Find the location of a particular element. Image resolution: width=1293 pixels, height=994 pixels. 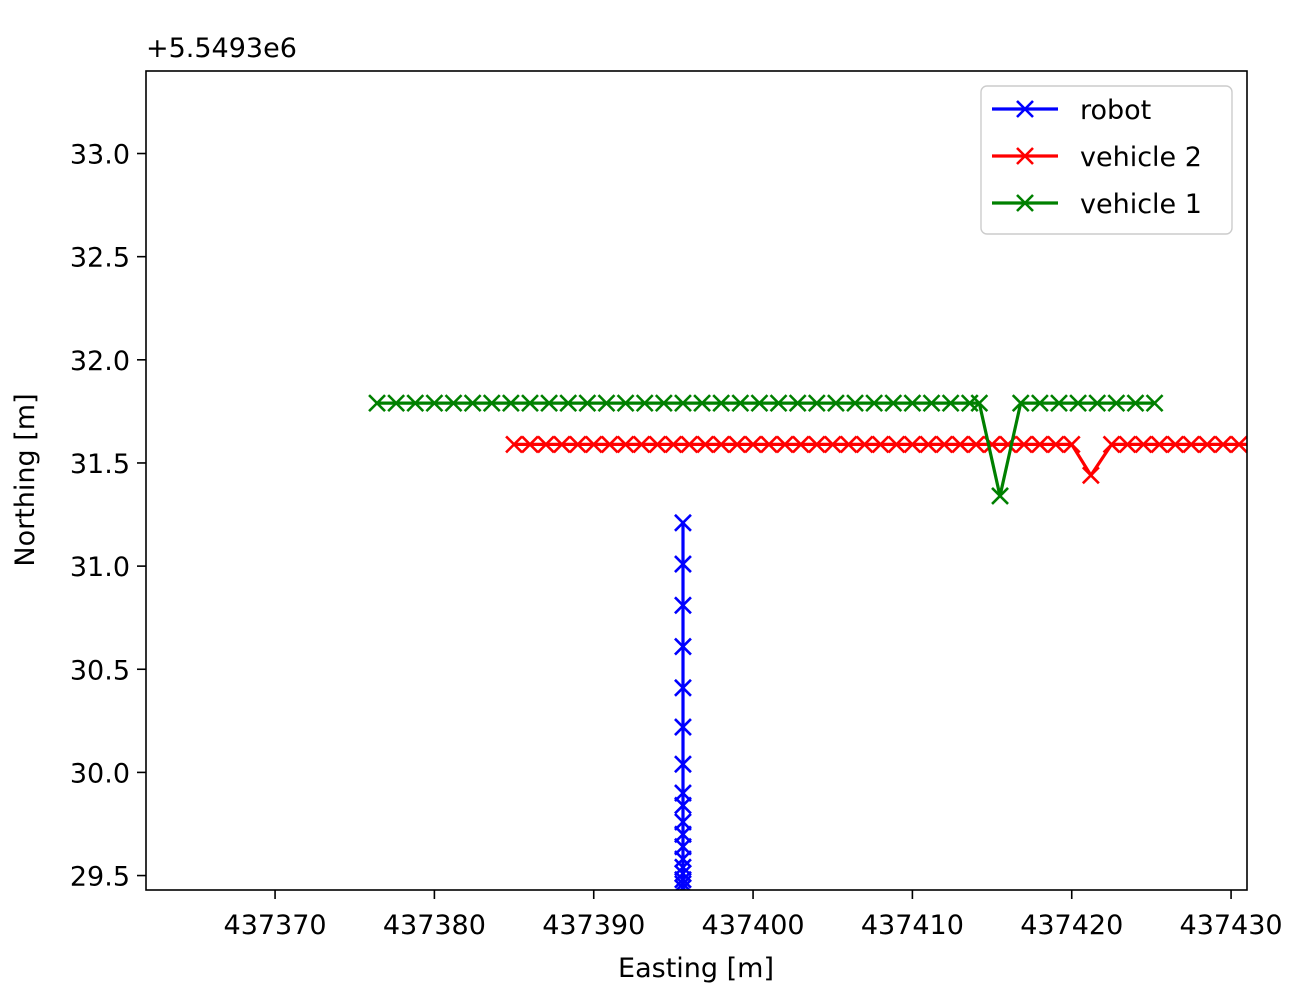

y-tick-label: 33.0 is located at coordinates (100, 155).